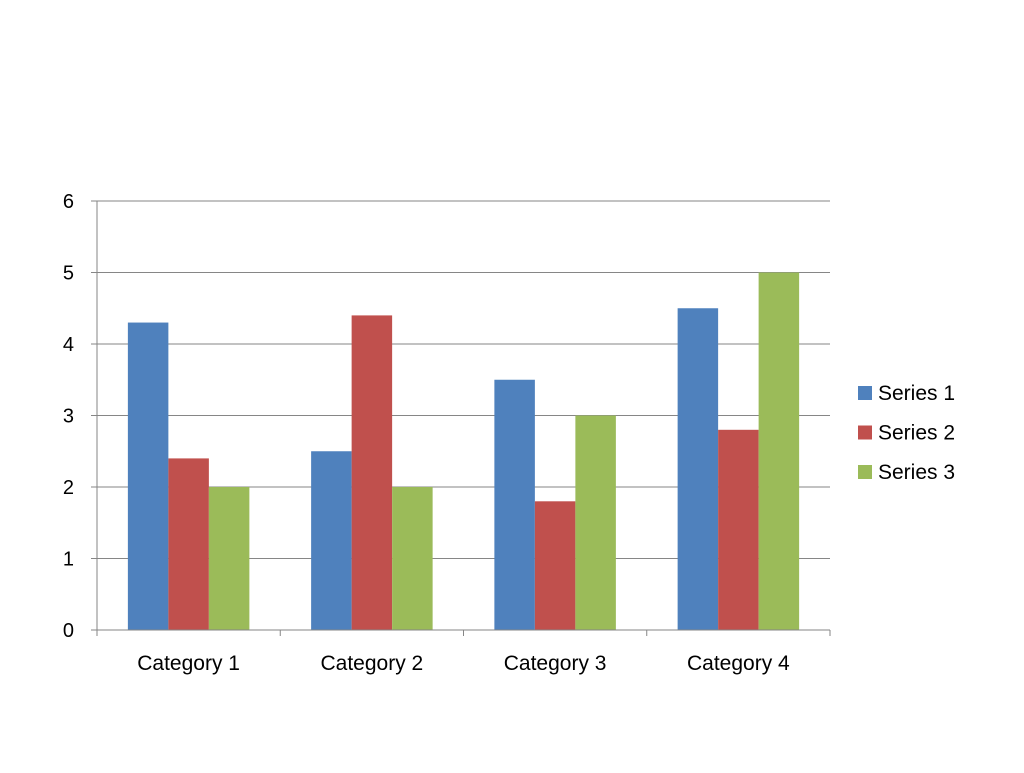 Image resolution: width=1024 pixels, height=773 pixels. Describe the element at coordinates (916, 393) in the screenshot. I see `legend-label-series-1: Series 1` at that location.